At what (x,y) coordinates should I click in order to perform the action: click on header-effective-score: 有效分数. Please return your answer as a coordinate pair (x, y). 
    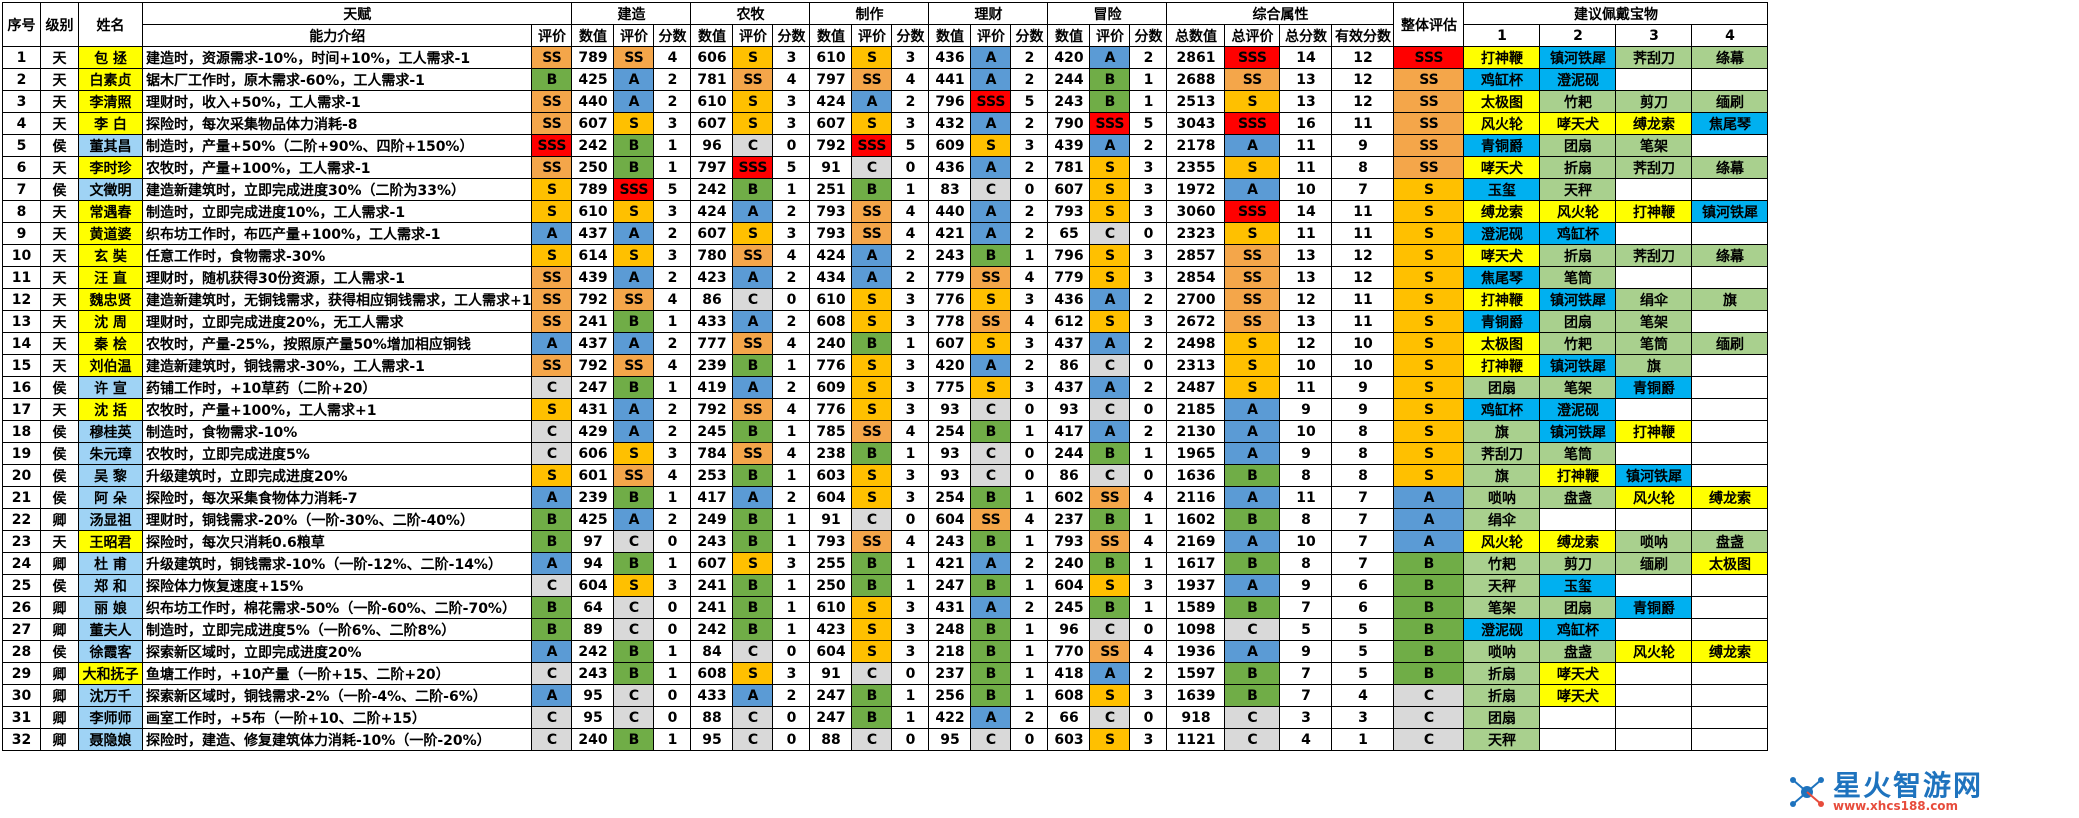
    Looking at the image, I should click on (1363, 35).